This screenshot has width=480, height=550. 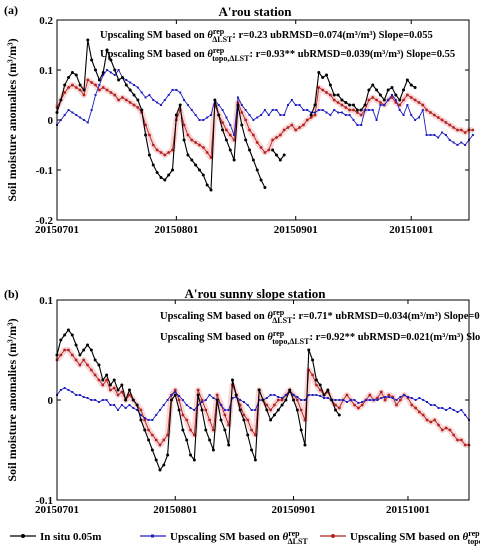 I want to click on series-halo, so click(x=263, y=119).